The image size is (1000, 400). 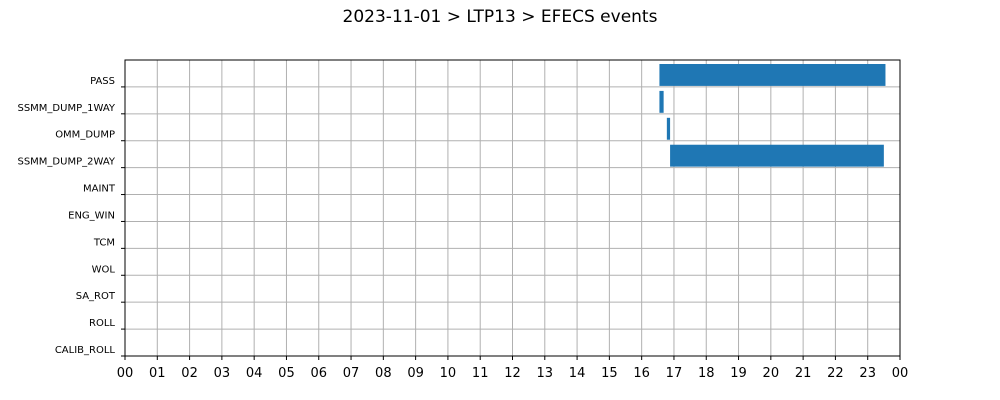 What do you see at coordinates (85, 350) in the screenshot?
I see `y-tick-label: CALIB_ROLL` at bounding box center [85, 350].